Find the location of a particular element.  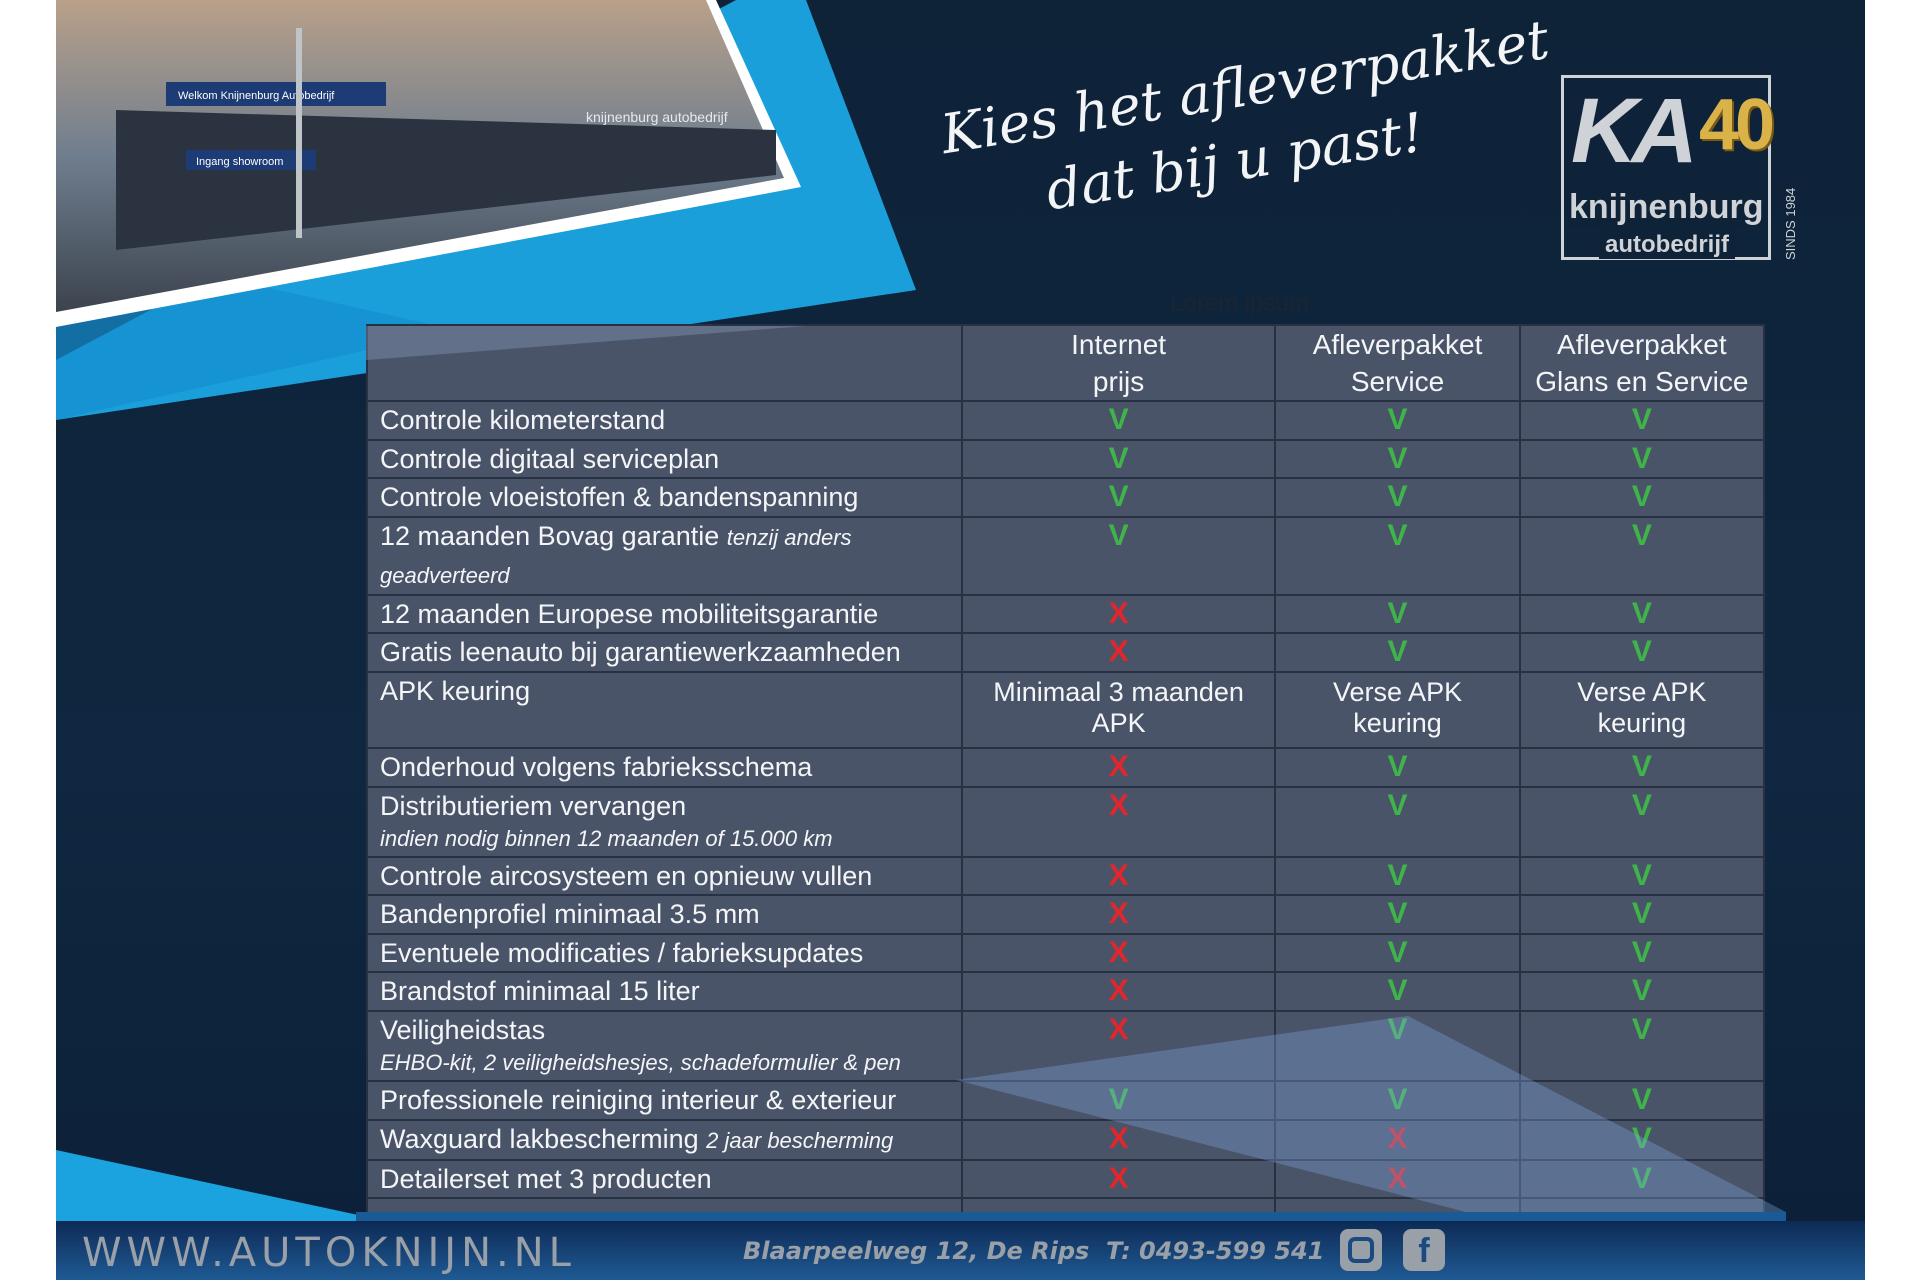

faint-label: Lorem ipsum is located at coordinates (1239, 303).